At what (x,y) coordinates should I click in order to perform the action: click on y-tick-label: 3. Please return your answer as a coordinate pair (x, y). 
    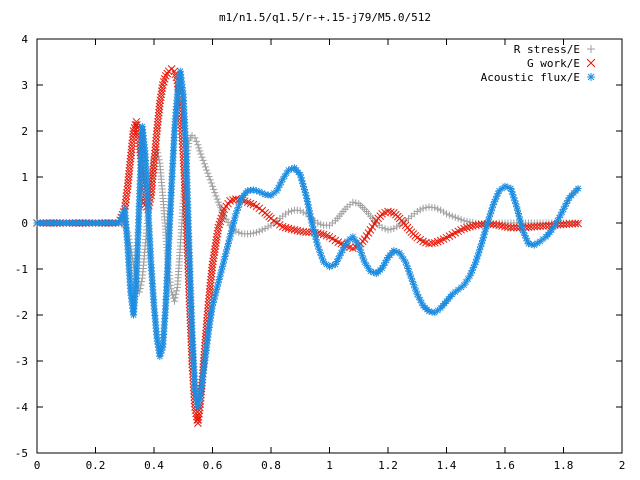
    Looking at the image, I should click on (24, 85).